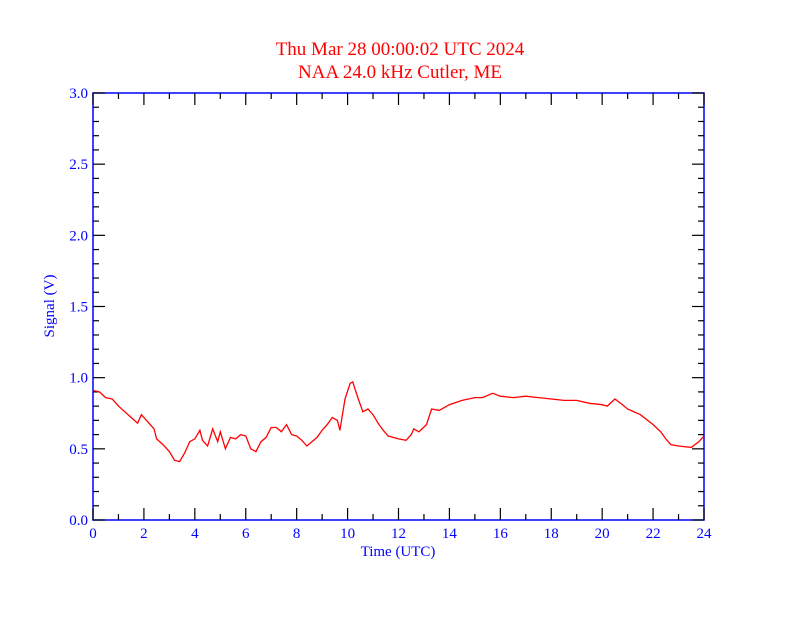 This screenshot has width=792, height=617. I want to click on x-tick-label: 12, so click(398, 534).